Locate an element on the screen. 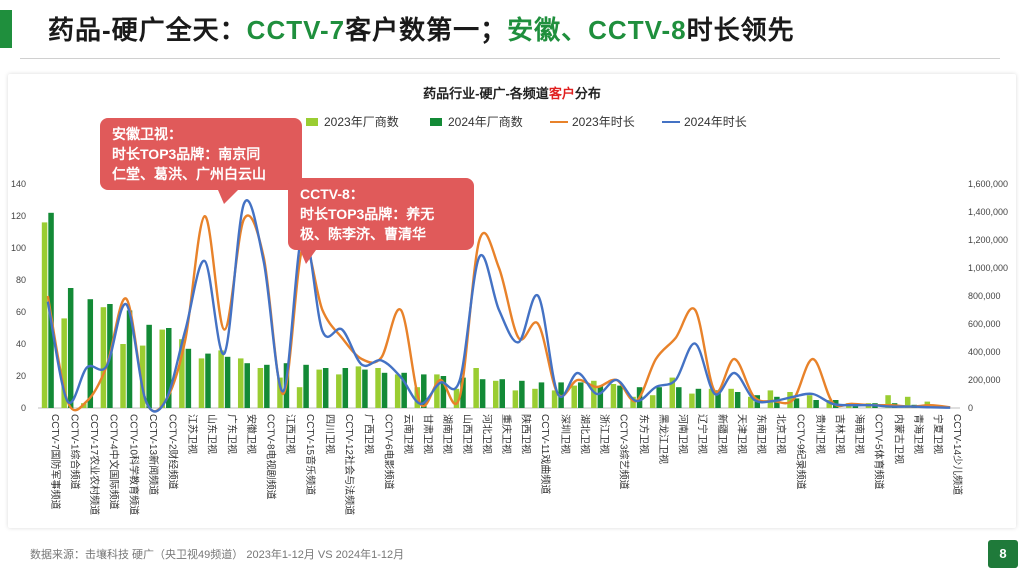 The width and height of the screenshot is (1024, 576). left-axis-tick-3: 60 is located at coordinates (21, 312).